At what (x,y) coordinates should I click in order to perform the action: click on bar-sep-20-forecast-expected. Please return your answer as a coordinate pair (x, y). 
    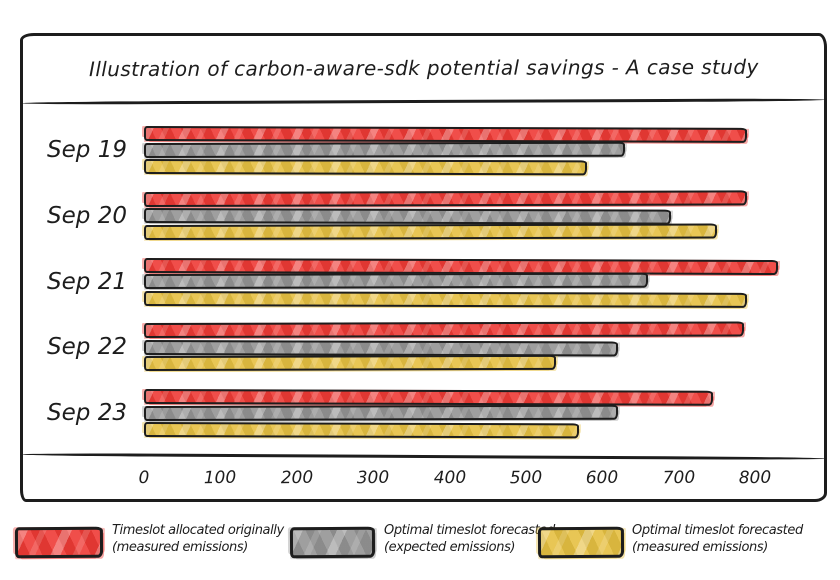
    Looking at the image, I should click on (407, 216).